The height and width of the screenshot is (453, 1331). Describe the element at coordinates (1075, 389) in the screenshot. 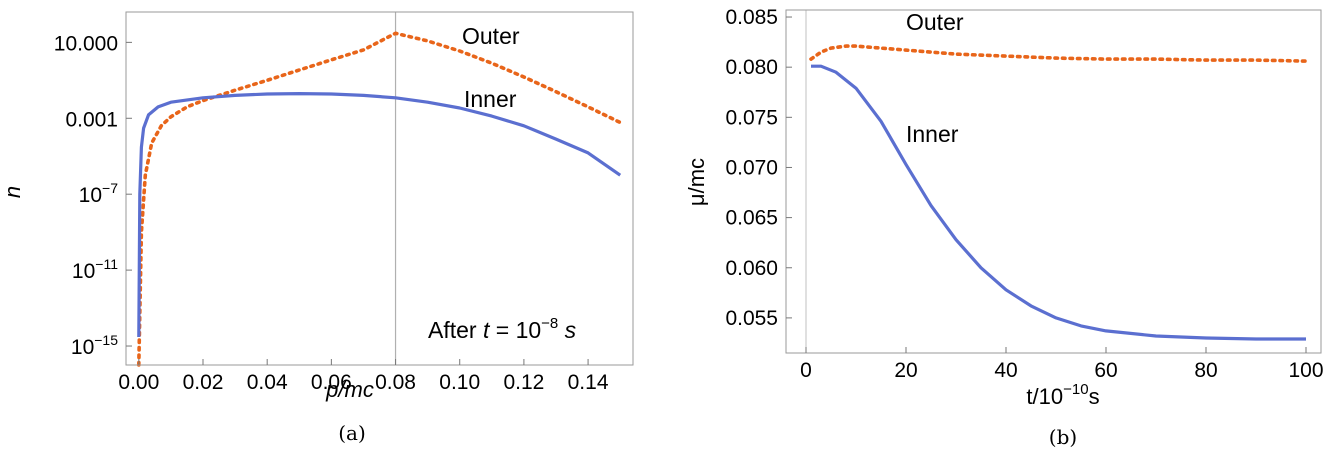

I see `x-axis-label-b-exp: −10` at that location.